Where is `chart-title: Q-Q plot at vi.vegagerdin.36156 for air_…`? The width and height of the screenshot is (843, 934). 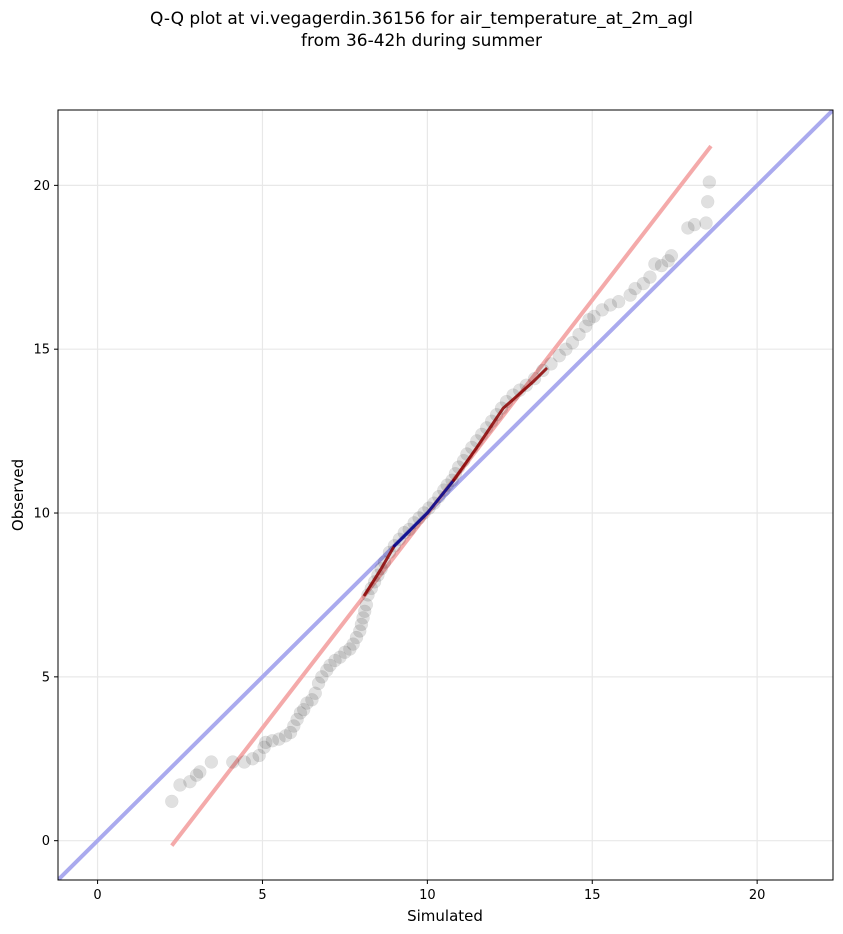
chart-title: Q-Q plot at vi.vegagerdin.36156 for air_… is located at coordinates (421, 30).